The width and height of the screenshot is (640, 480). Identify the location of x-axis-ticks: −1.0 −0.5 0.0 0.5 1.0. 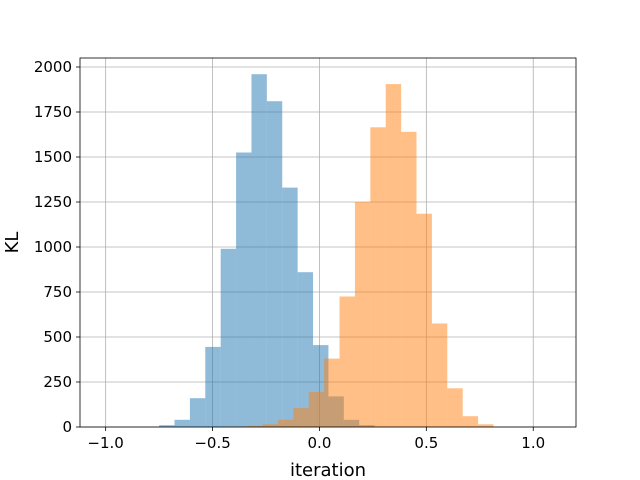
(316, 439).